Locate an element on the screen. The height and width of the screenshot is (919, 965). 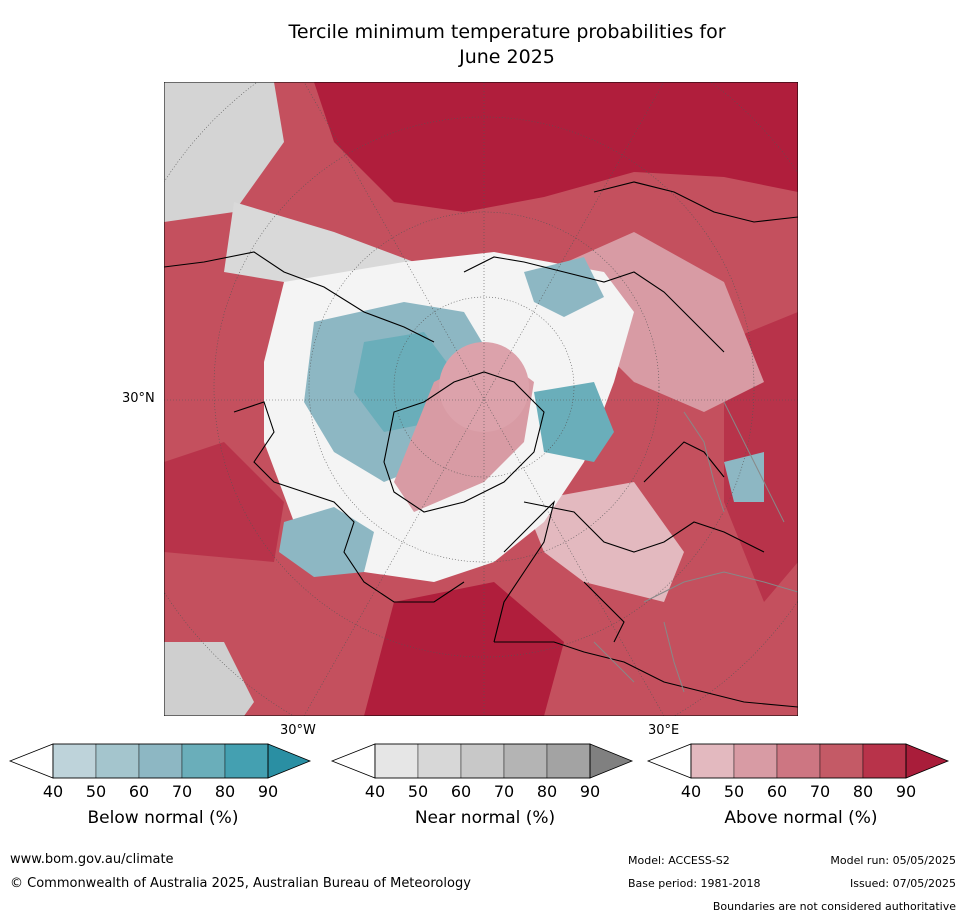
lon-label-30w: 30°W is located at coordinates (298, 730).